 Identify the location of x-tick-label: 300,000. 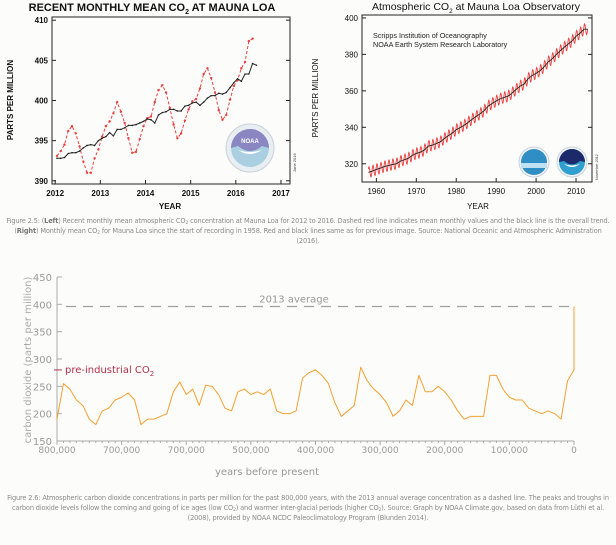
(380, 451).